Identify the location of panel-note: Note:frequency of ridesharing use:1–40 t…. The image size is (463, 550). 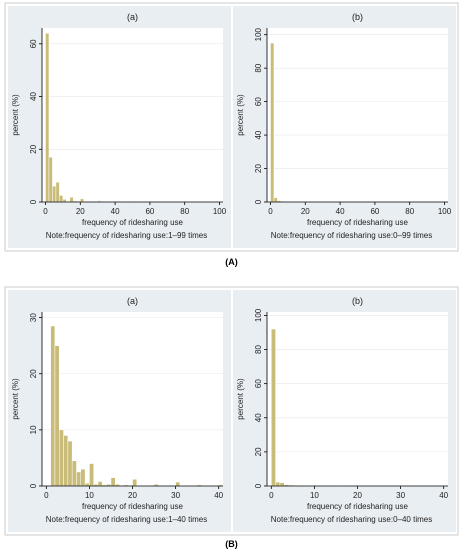
(126, 519).